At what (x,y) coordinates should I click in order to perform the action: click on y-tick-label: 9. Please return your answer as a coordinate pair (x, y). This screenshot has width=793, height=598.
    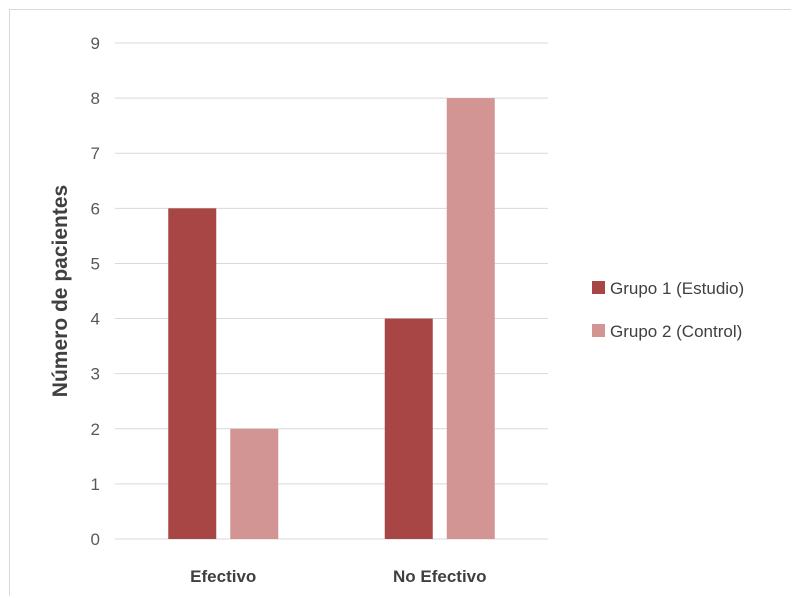
    Looking at the image, I should click on (95, 43).